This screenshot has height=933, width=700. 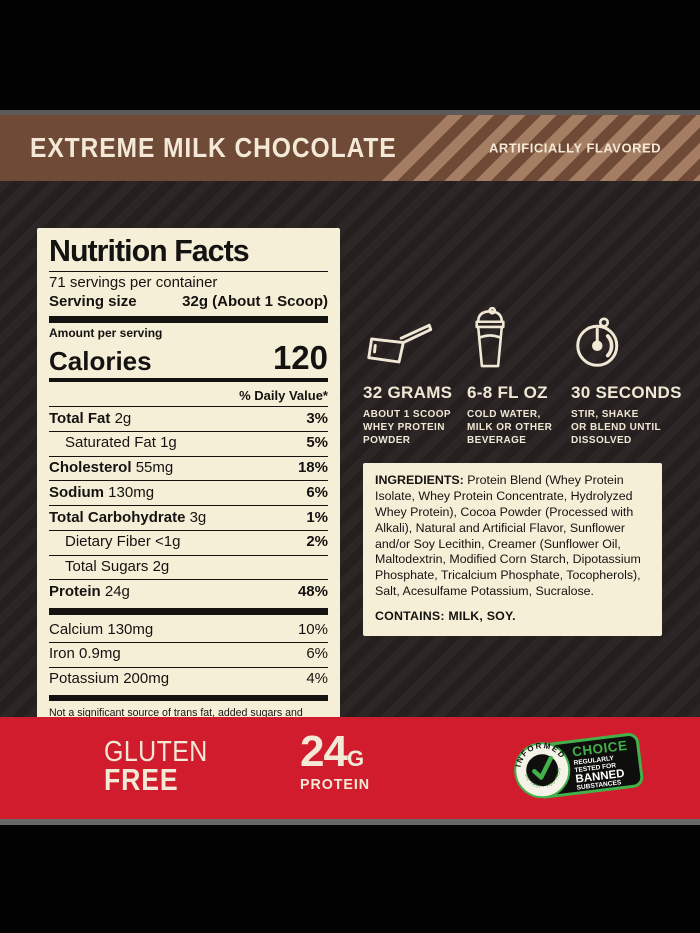 What do you see at coordinates (188, 629) in the screenshot?
I see `mineral-row-calcium: Calcium 130mg 10%` at bounding box center [188, 629].